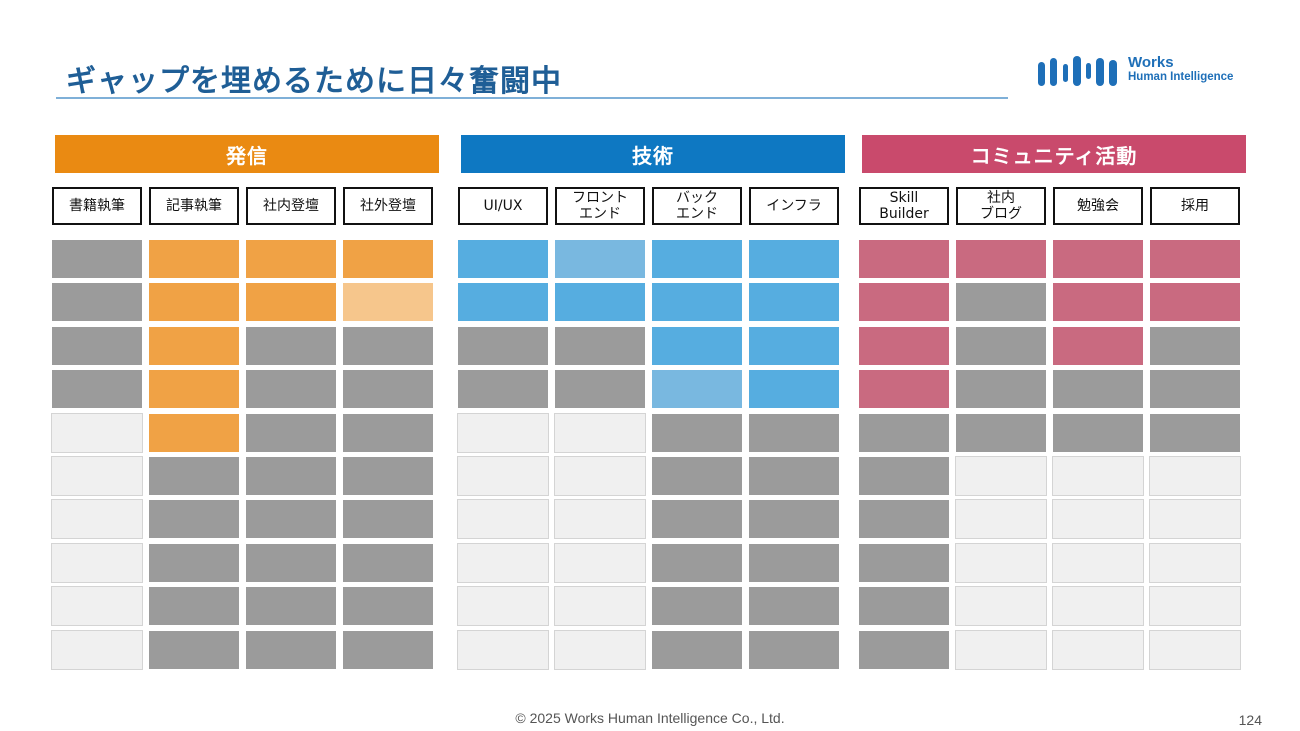 The height and width of the screenshot is (731, 1300). Describe the element at coordinates (1054, 154) in the screenshot. I see `category-header: コミュニティ活動` at that location.